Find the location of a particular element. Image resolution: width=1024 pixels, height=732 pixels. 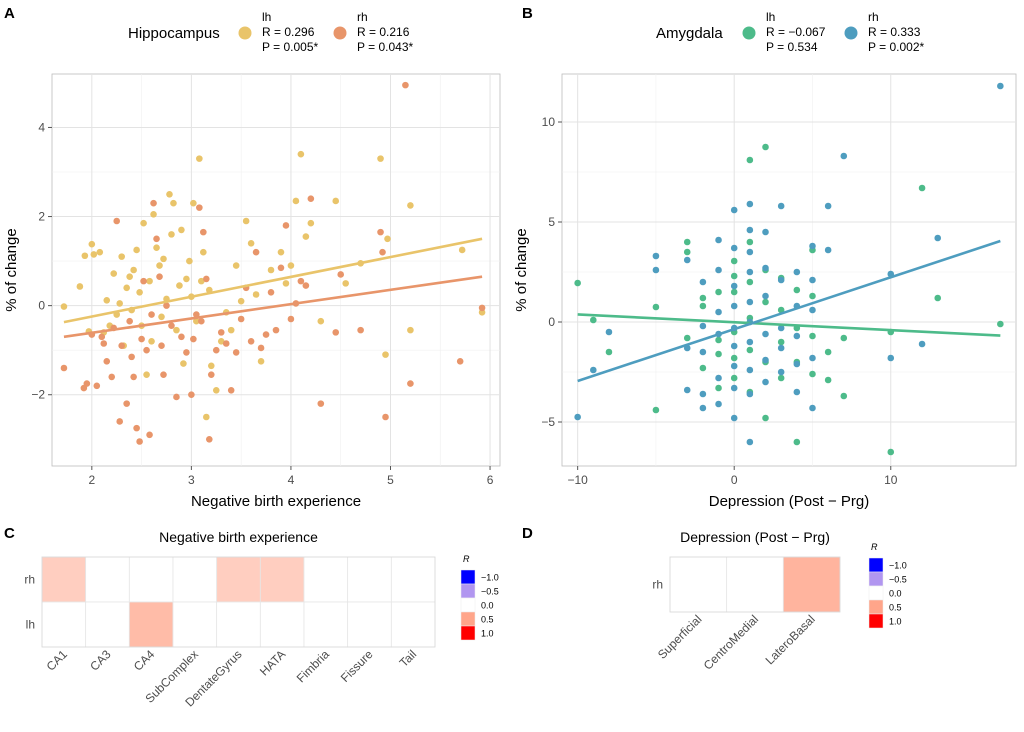

column-label: Tail is located at coordinates (408, 658).